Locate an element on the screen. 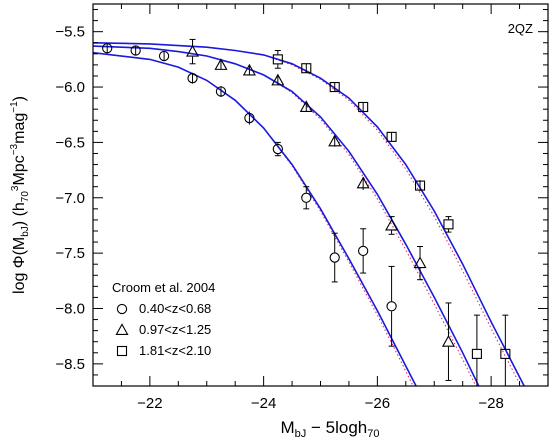  legend-label: 0.97<z<1.25 is located at coordinates (175, 329).